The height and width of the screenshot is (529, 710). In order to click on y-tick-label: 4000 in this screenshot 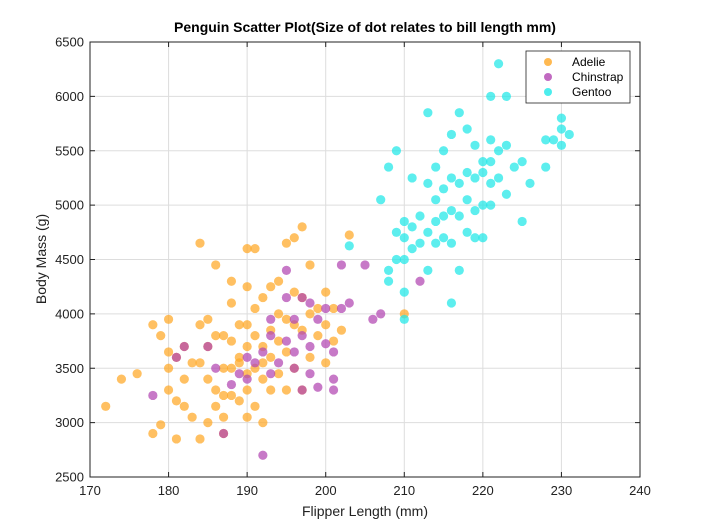, I will do `click(69, 313)`.